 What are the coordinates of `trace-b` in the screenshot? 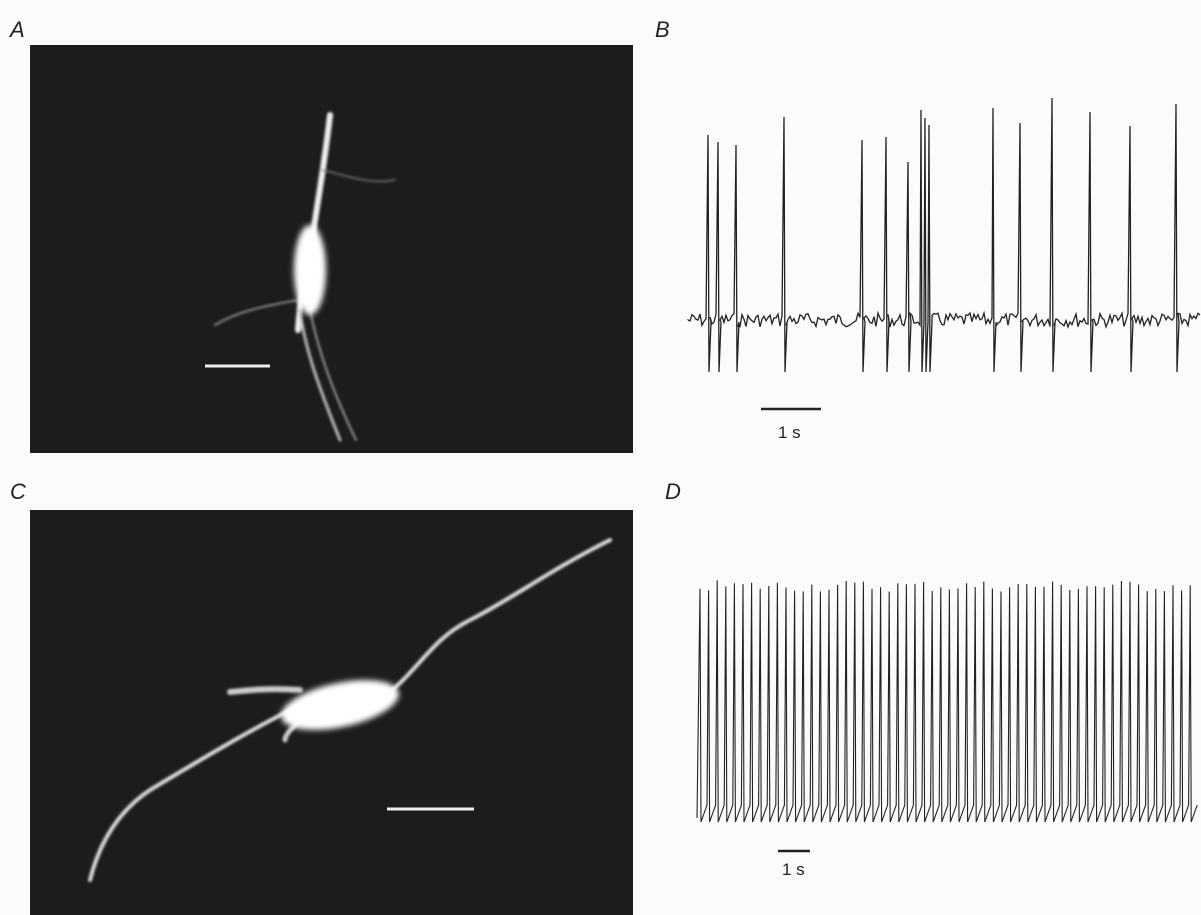 It's located at (944, 235).